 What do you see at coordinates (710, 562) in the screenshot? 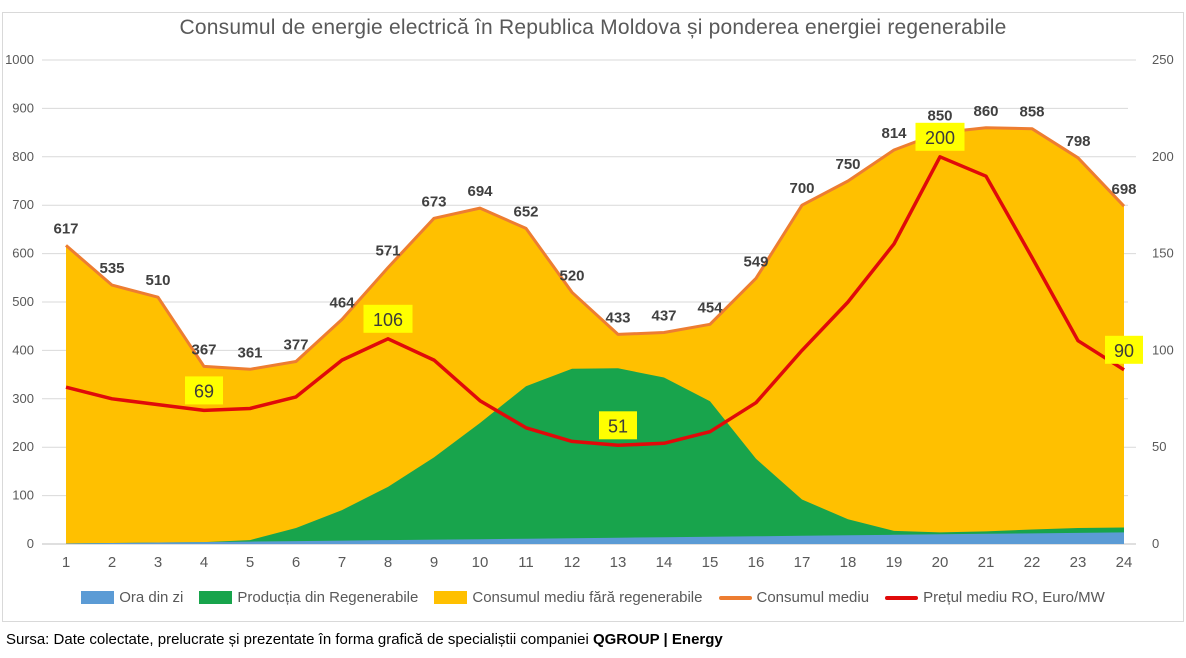
I see `svg-text: 15` at bounding box center [710, 562].